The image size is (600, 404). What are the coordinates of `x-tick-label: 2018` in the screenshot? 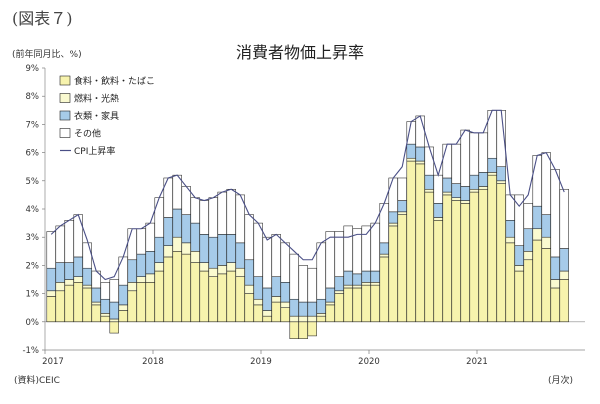 It's located at (153, 362).